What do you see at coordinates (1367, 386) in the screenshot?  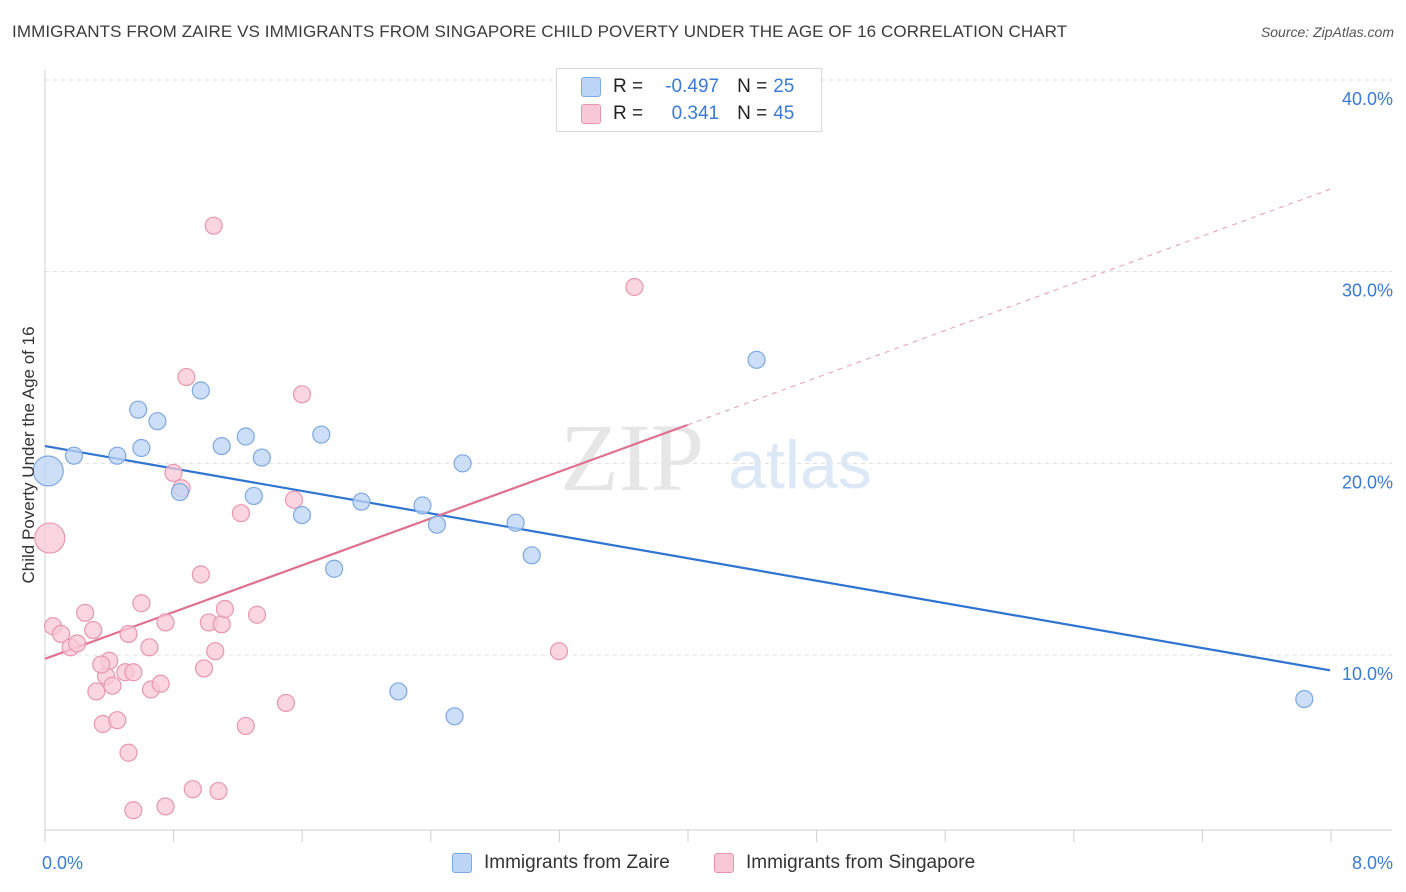 I see `y-tick-labels: 10.0% 20.0% 30.0% 40.0%` at bounding box center [1367, 386].